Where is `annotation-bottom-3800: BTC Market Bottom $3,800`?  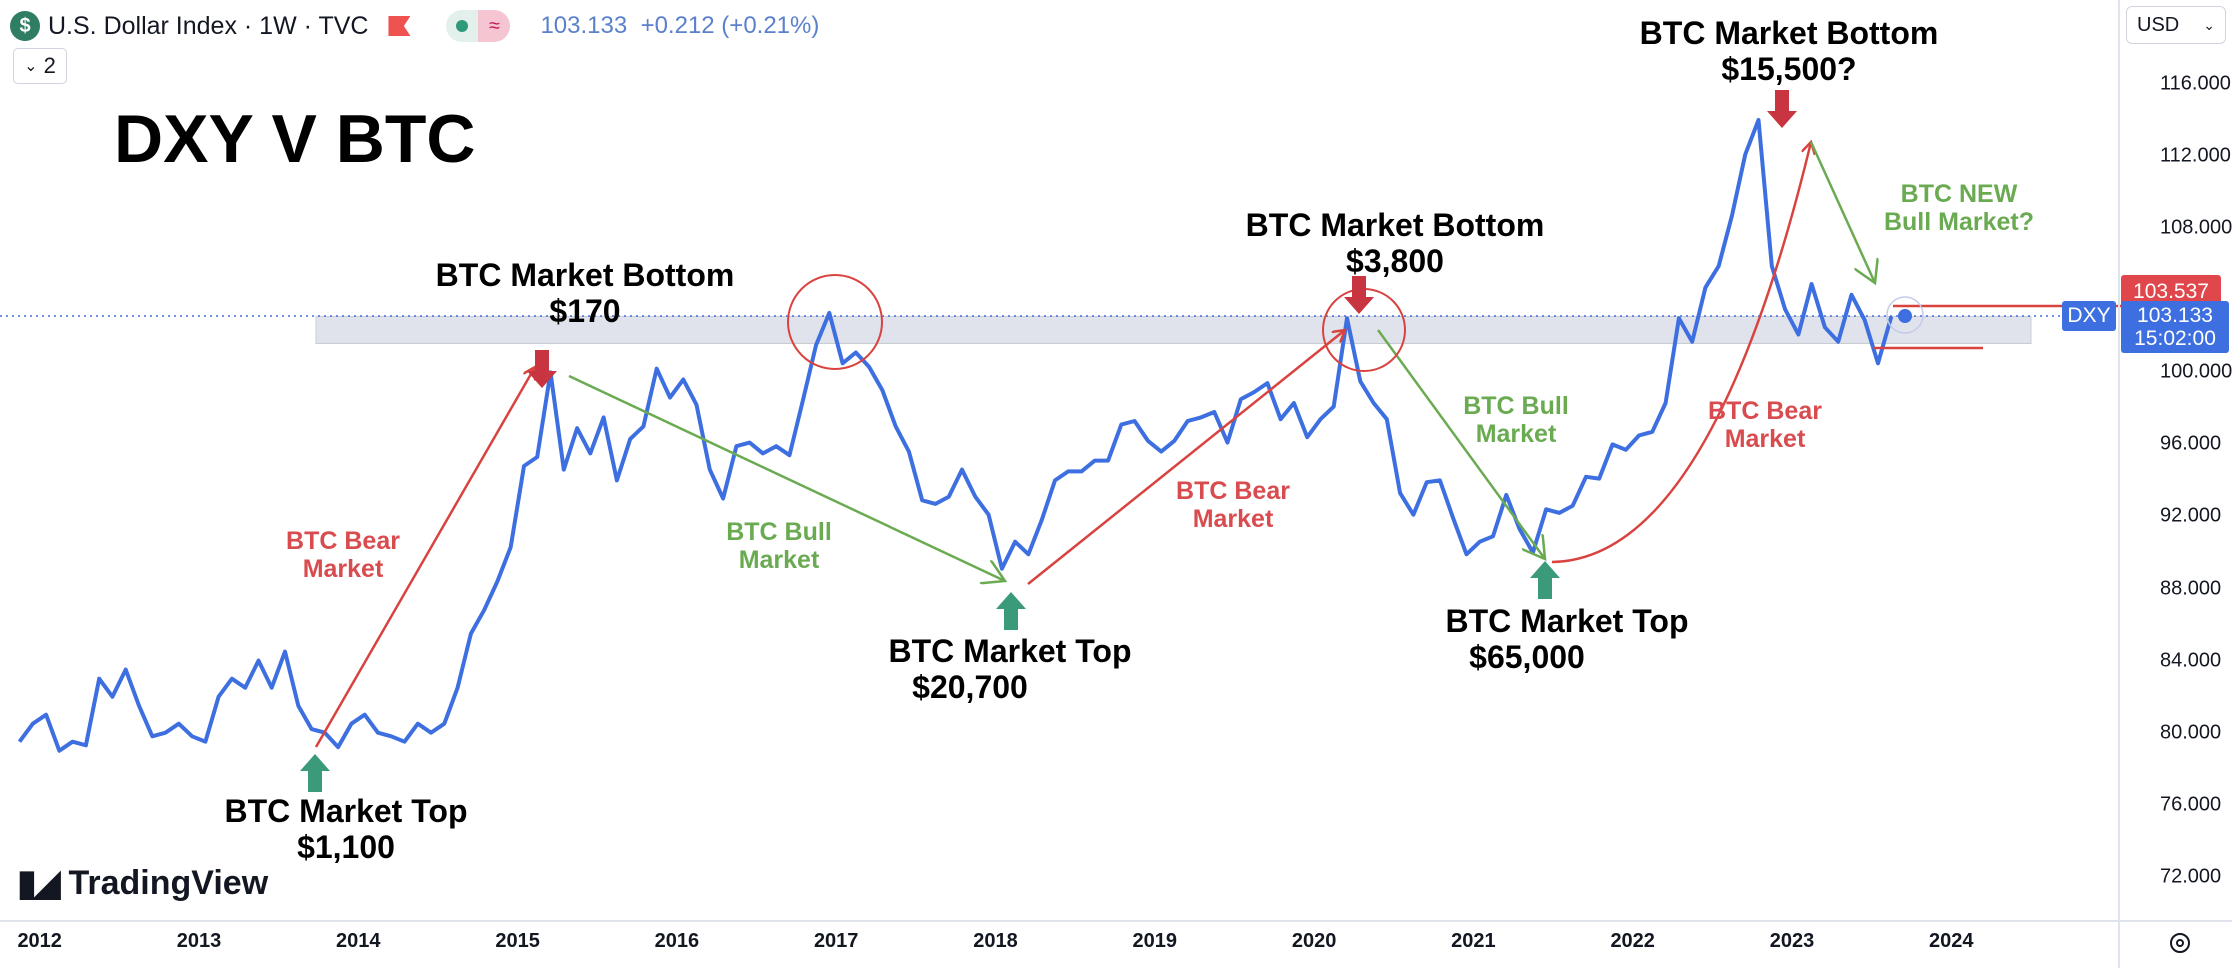 annotation-bottom-3800: BTC Market Bottom $3,800 is located at coordinates (1395, 243).